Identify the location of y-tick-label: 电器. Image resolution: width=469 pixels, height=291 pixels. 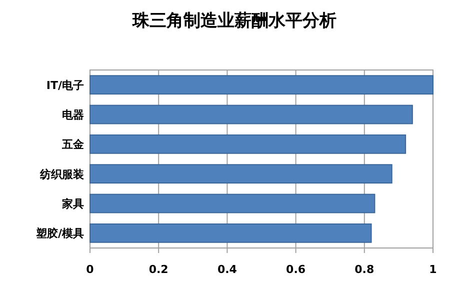
(73, 115).